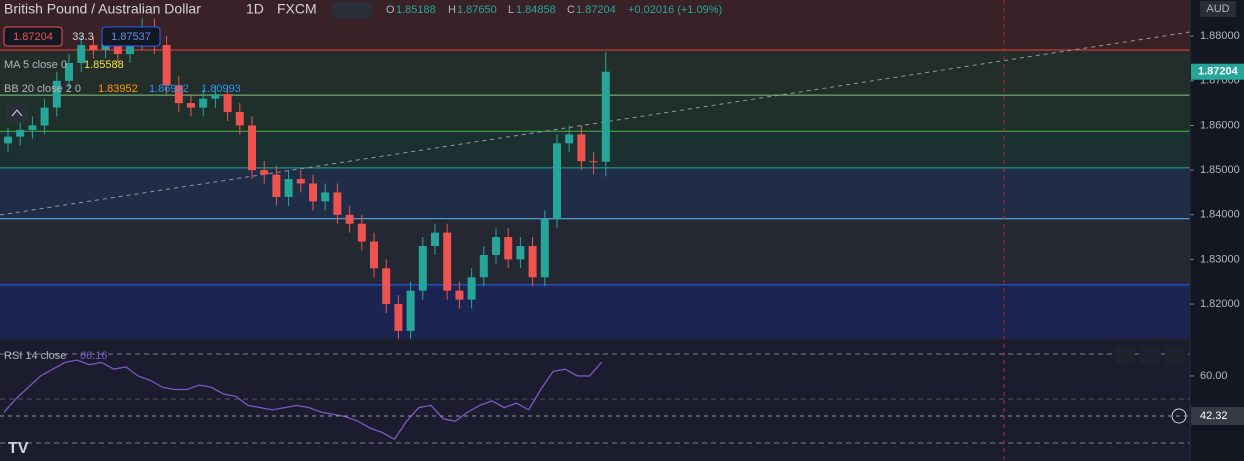 This screenshot has height=461, width=1244. Describe the element at coordinates (511, 10) in the screenshot. I see `ohlc-key: L` at that location.